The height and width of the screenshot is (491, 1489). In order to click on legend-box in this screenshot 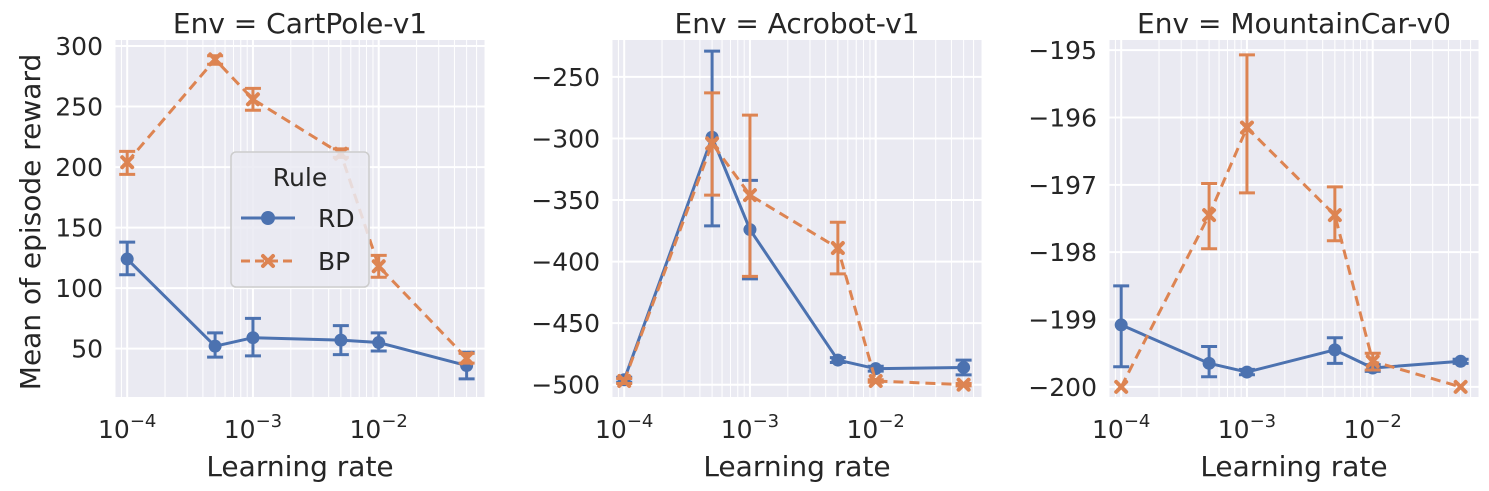, I will do `click(300, 219)`.